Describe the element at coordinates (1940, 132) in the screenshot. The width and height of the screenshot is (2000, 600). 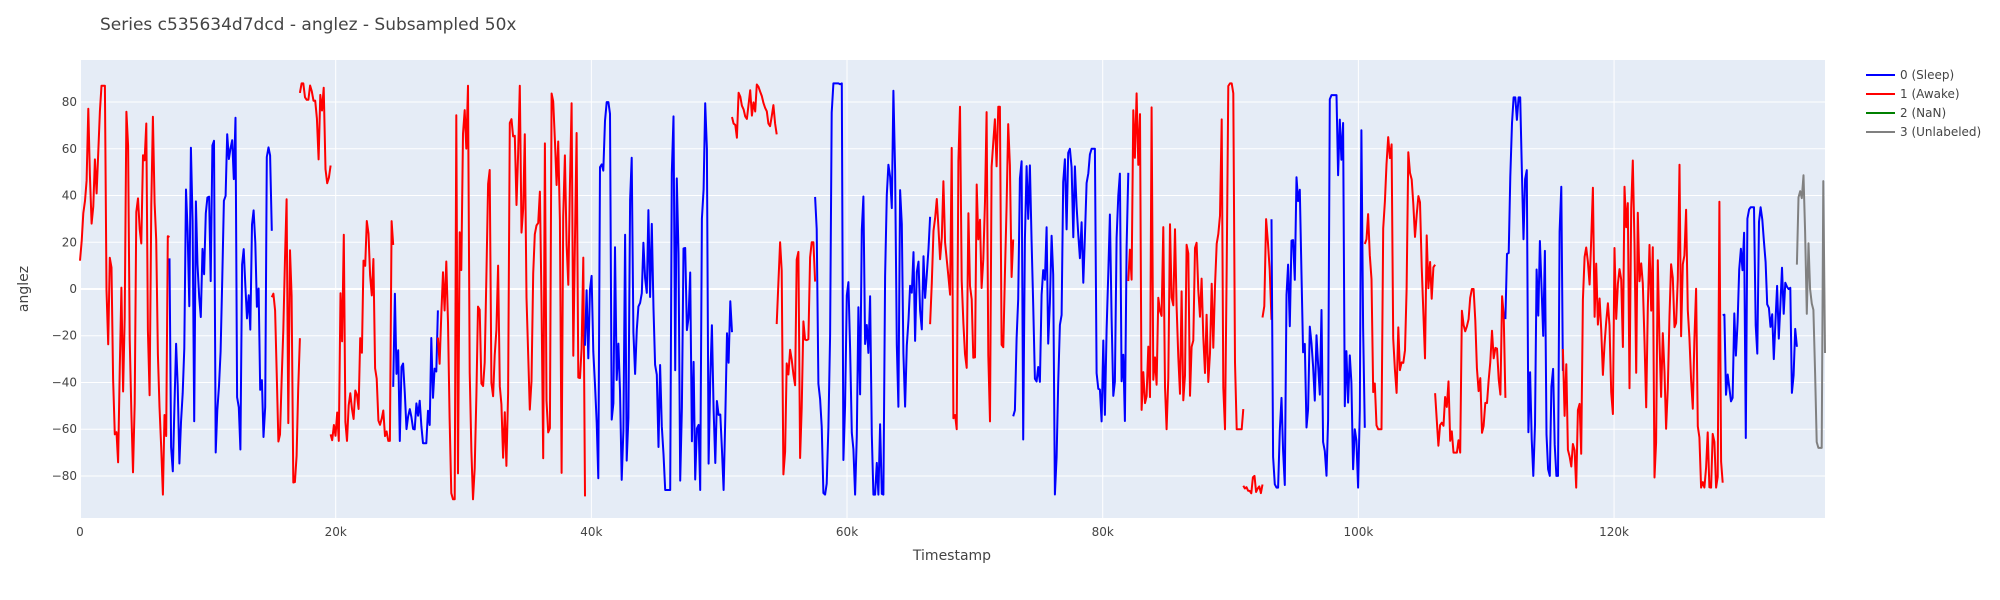
I see `legend-label: 3 (Unlabeled)` at that location.